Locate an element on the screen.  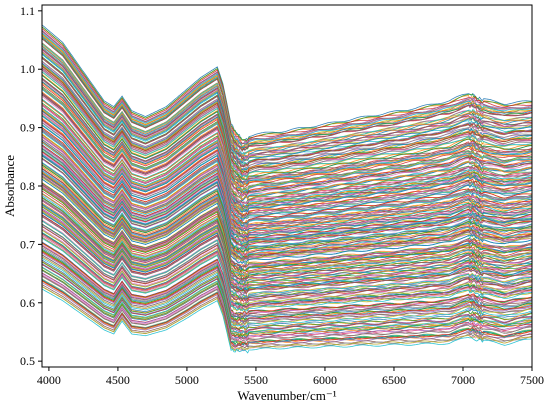
y-tick-label: 0.7 is located at coordinates (27, 244).